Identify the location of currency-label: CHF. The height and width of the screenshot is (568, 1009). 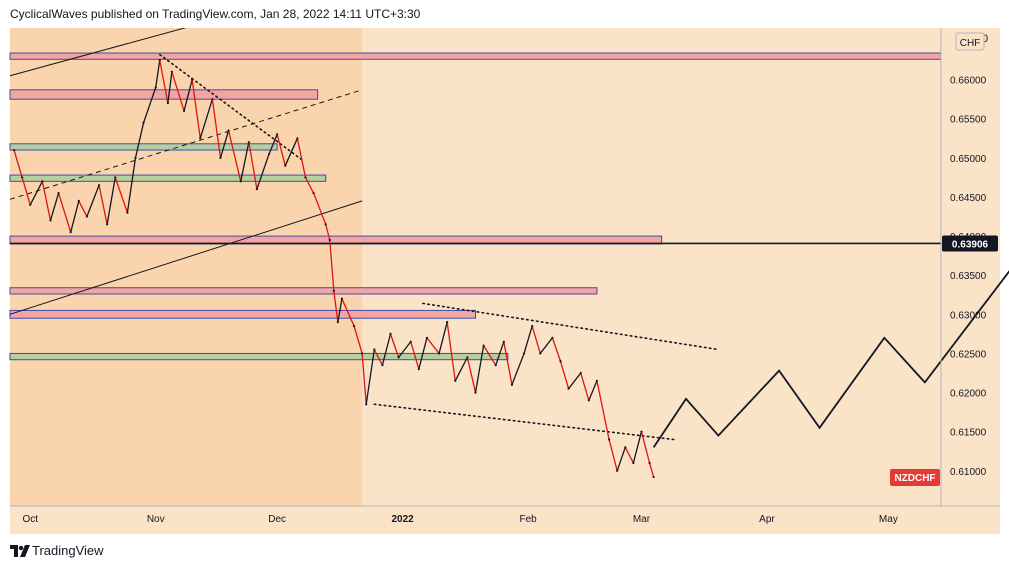
(970, 43).